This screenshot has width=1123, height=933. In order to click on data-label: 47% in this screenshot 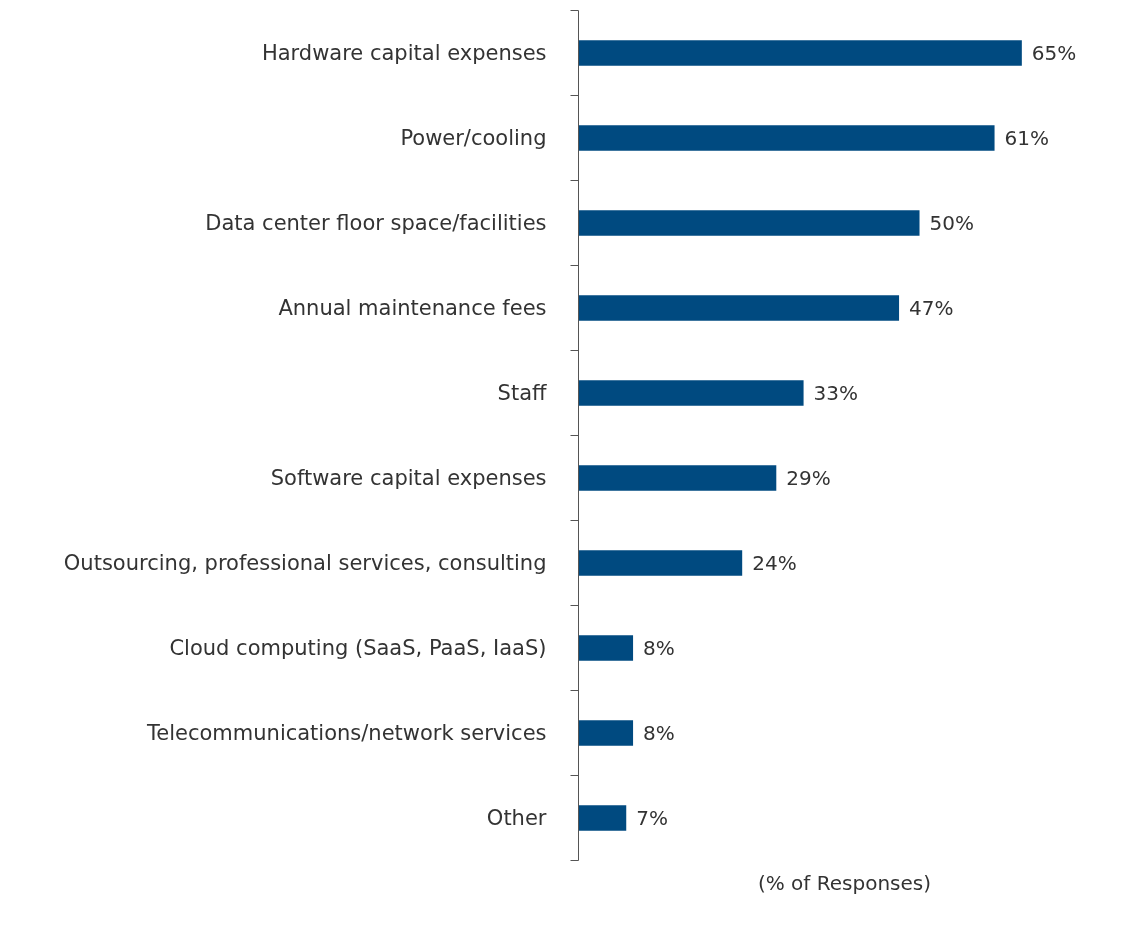, I will do `click(931, 308)`.